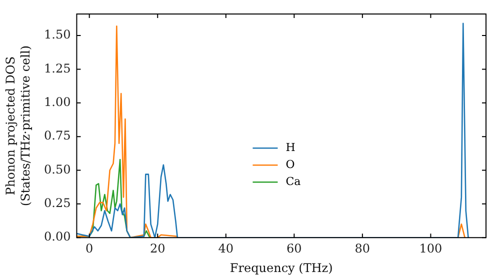 The width and height of the screenshot is (500, 280). I want to click on y-tick-label: 1.50, so click(57, 35).